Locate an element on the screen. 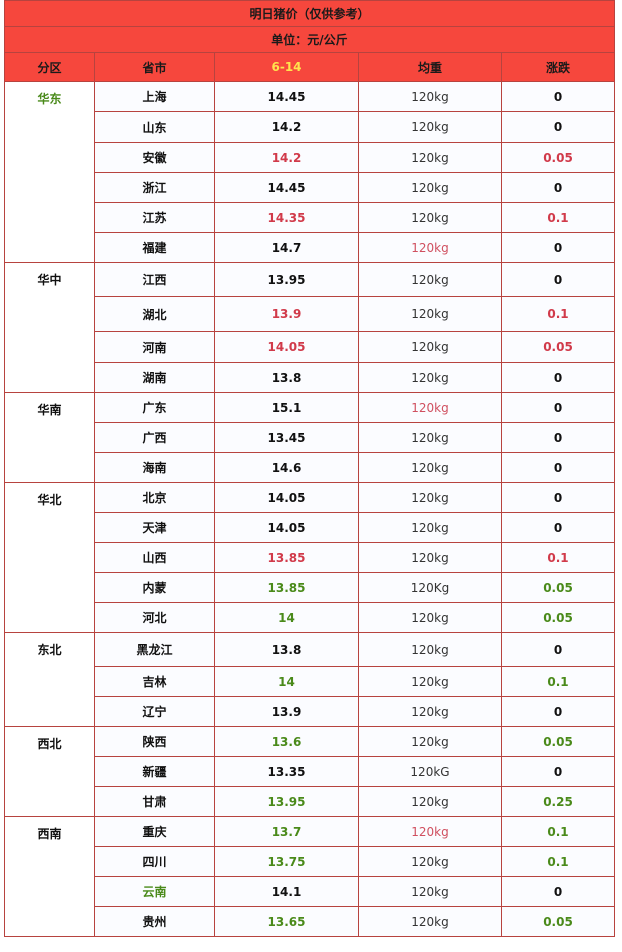  price-cell: 14.6 is located at coordinates (286, 467).